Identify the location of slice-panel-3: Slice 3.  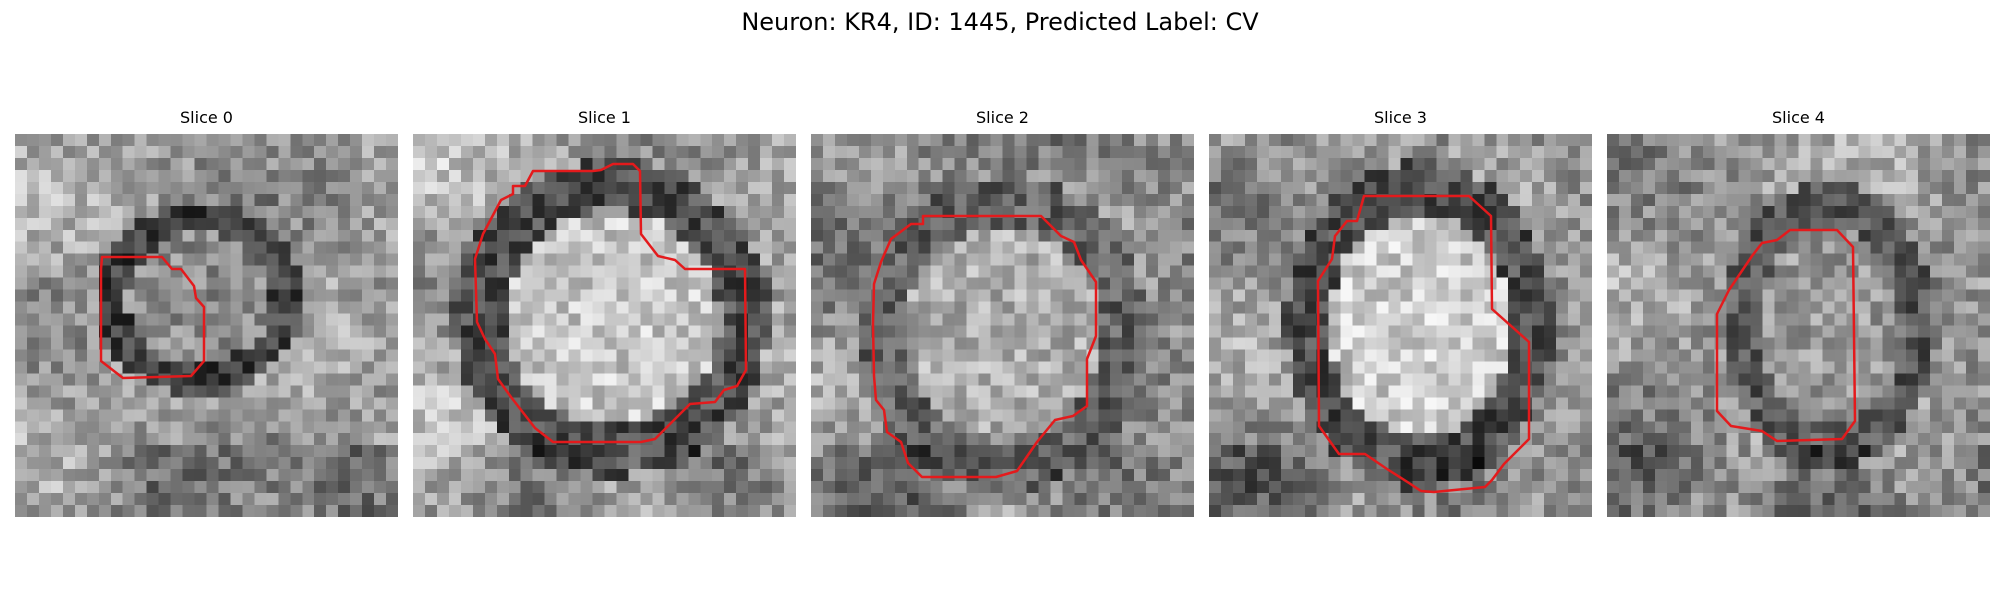
(1400, 312).